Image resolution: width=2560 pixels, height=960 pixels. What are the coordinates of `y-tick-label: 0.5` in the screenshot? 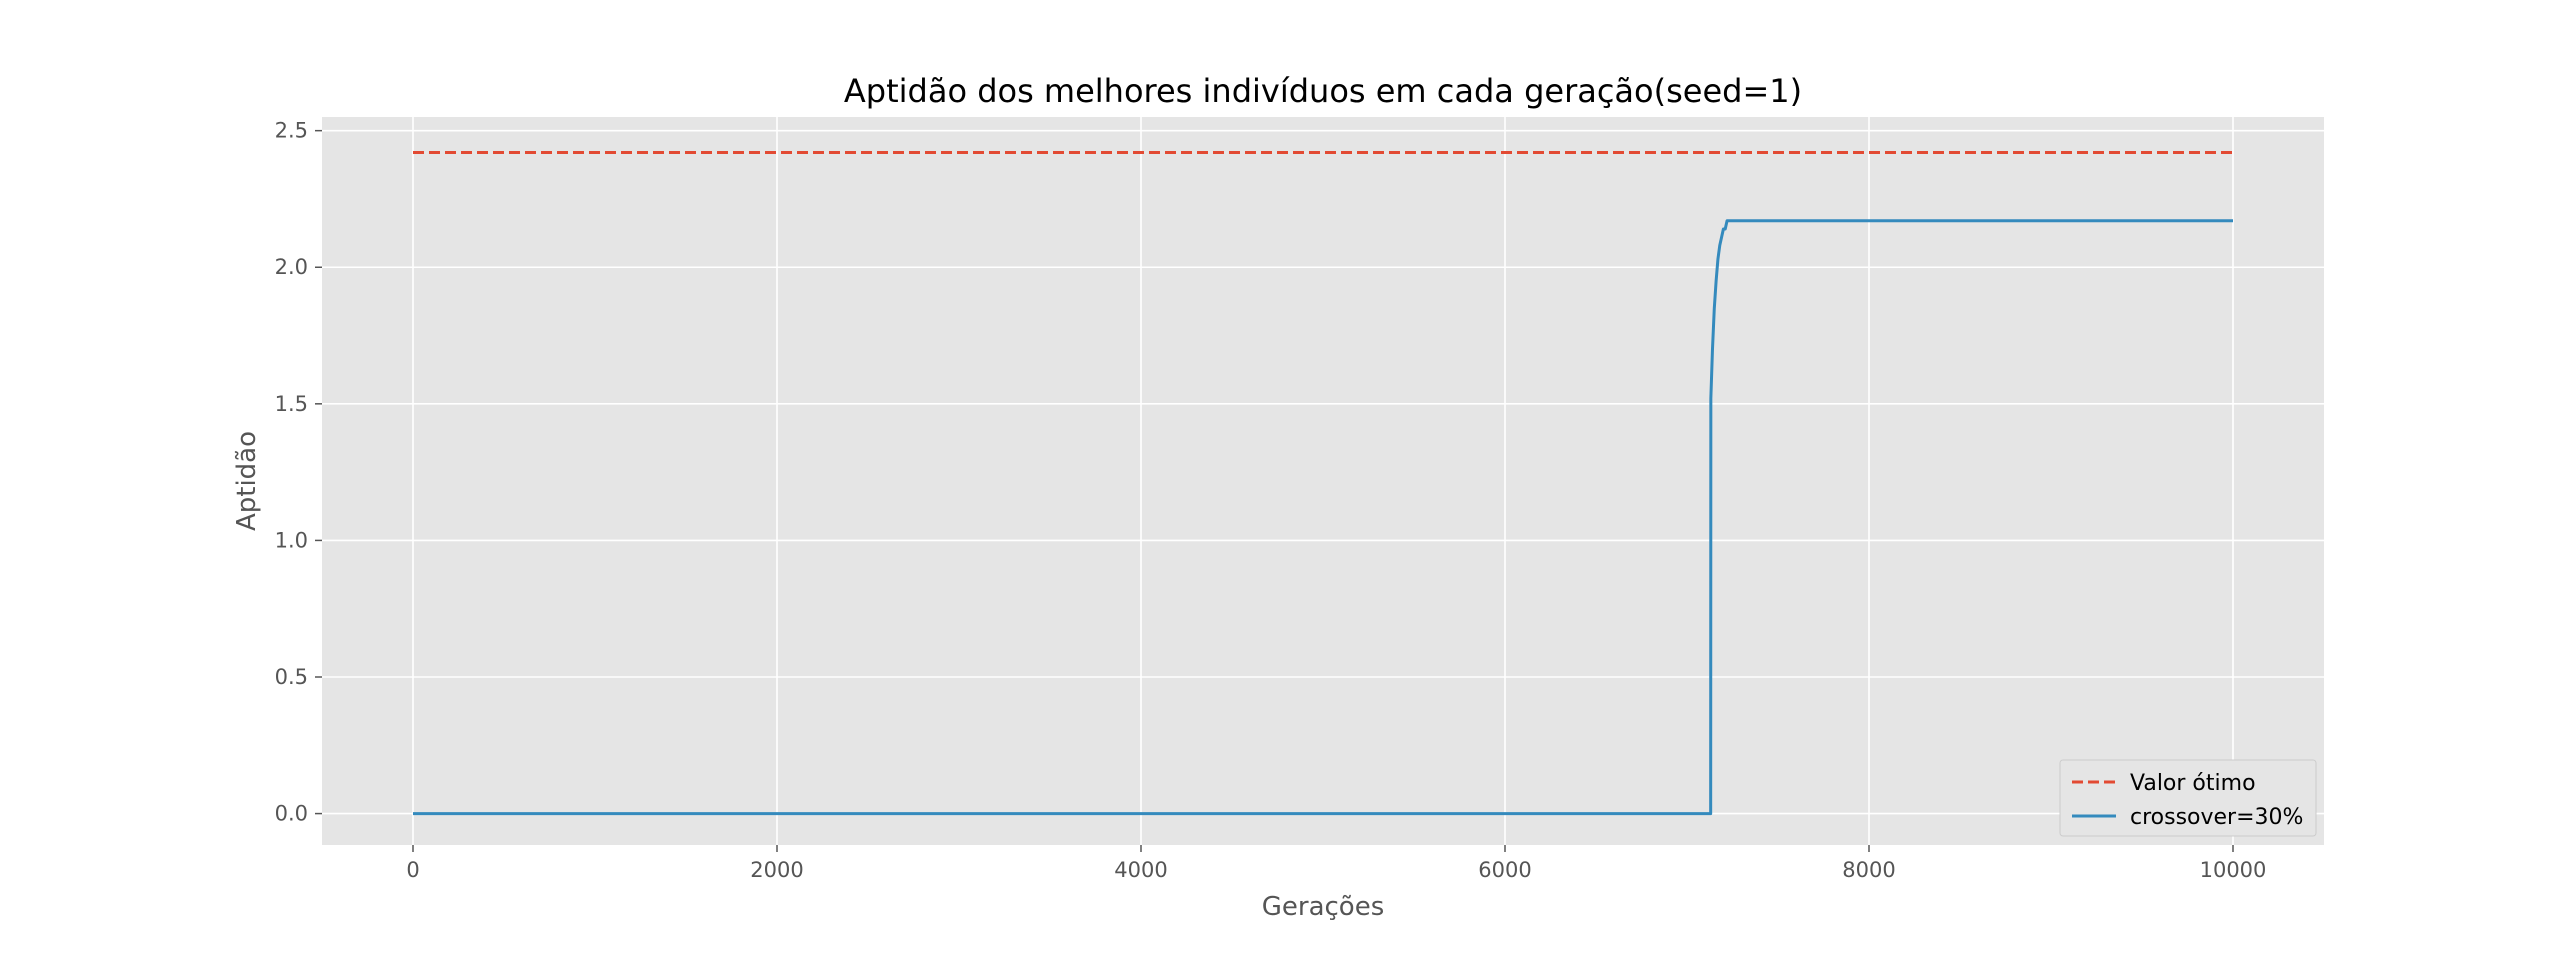 It's located at (291, 677).